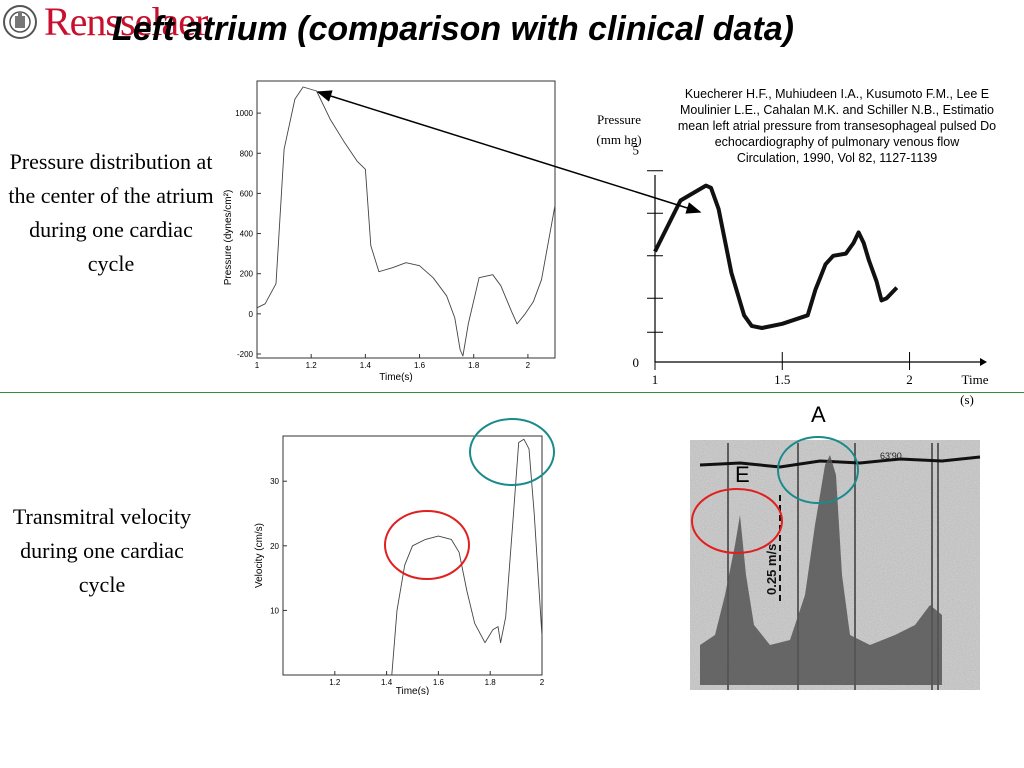 This screenshot has height=768, width=1024. Describe the element at coordinates (619, 119) in the screenshot. I see `y-axis-label: Pressure` at that location.